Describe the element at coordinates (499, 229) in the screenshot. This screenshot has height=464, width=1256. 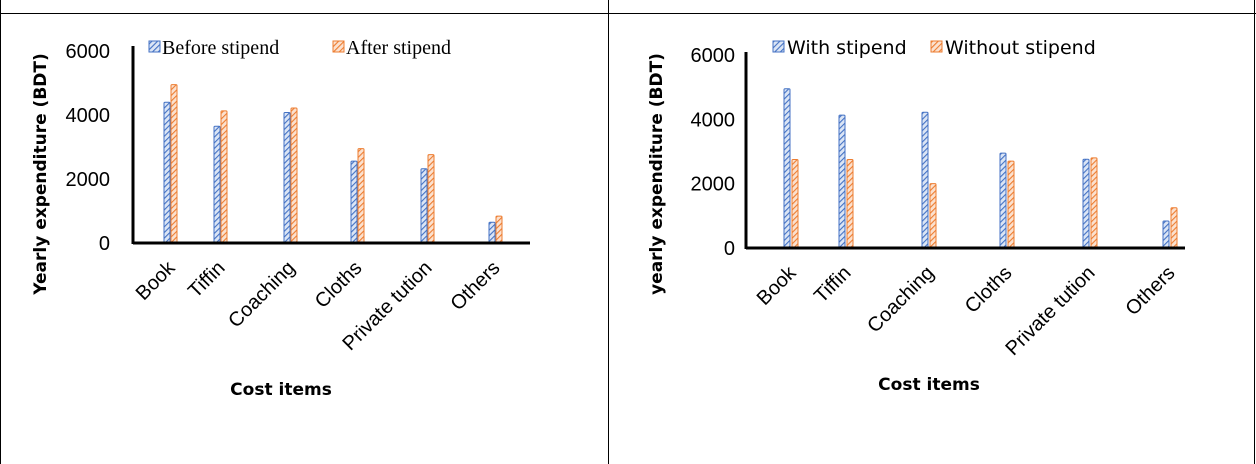
I see `bar-after-stipend-others` at that location.